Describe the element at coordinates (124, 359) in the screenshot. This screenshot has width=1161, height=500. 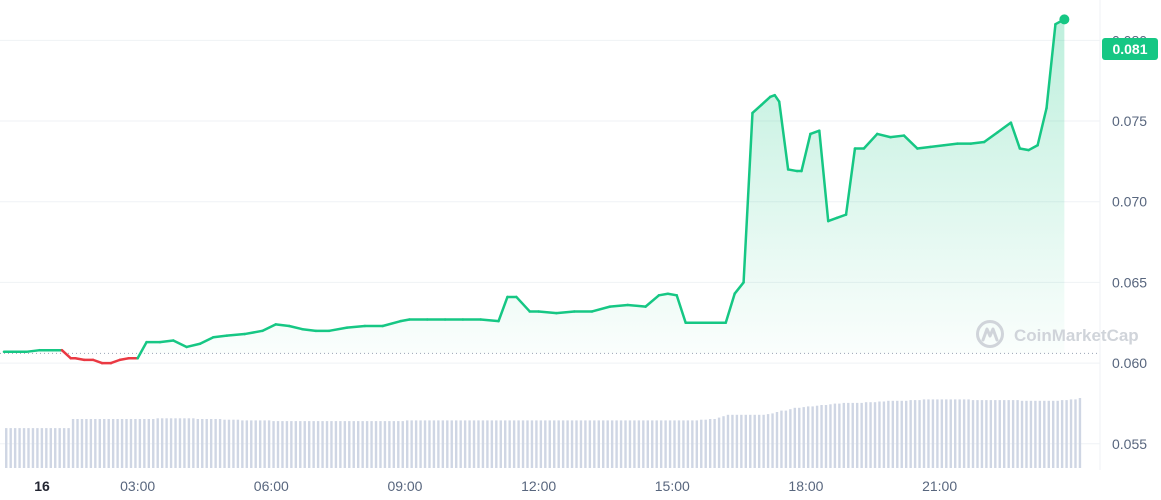
I see `price-segment-down` at that location.